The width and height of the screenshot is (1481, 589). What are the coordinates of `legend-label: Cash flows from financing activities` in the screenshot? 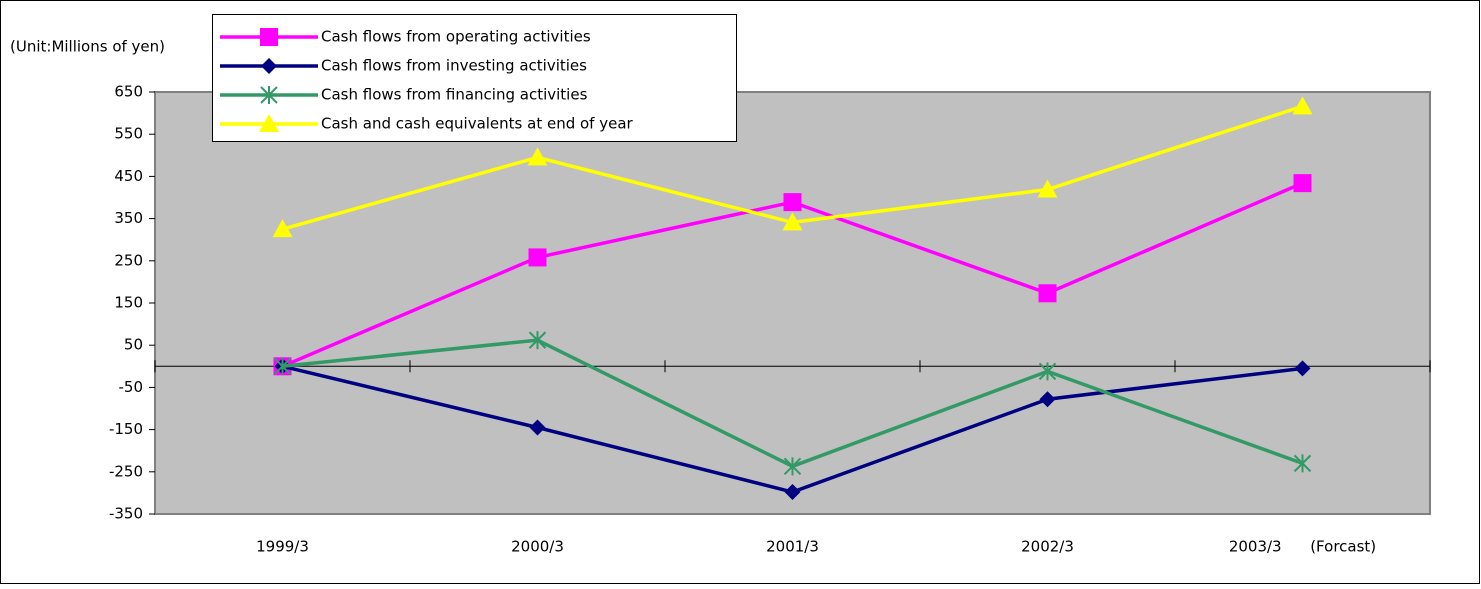 It's located at (454, 95).